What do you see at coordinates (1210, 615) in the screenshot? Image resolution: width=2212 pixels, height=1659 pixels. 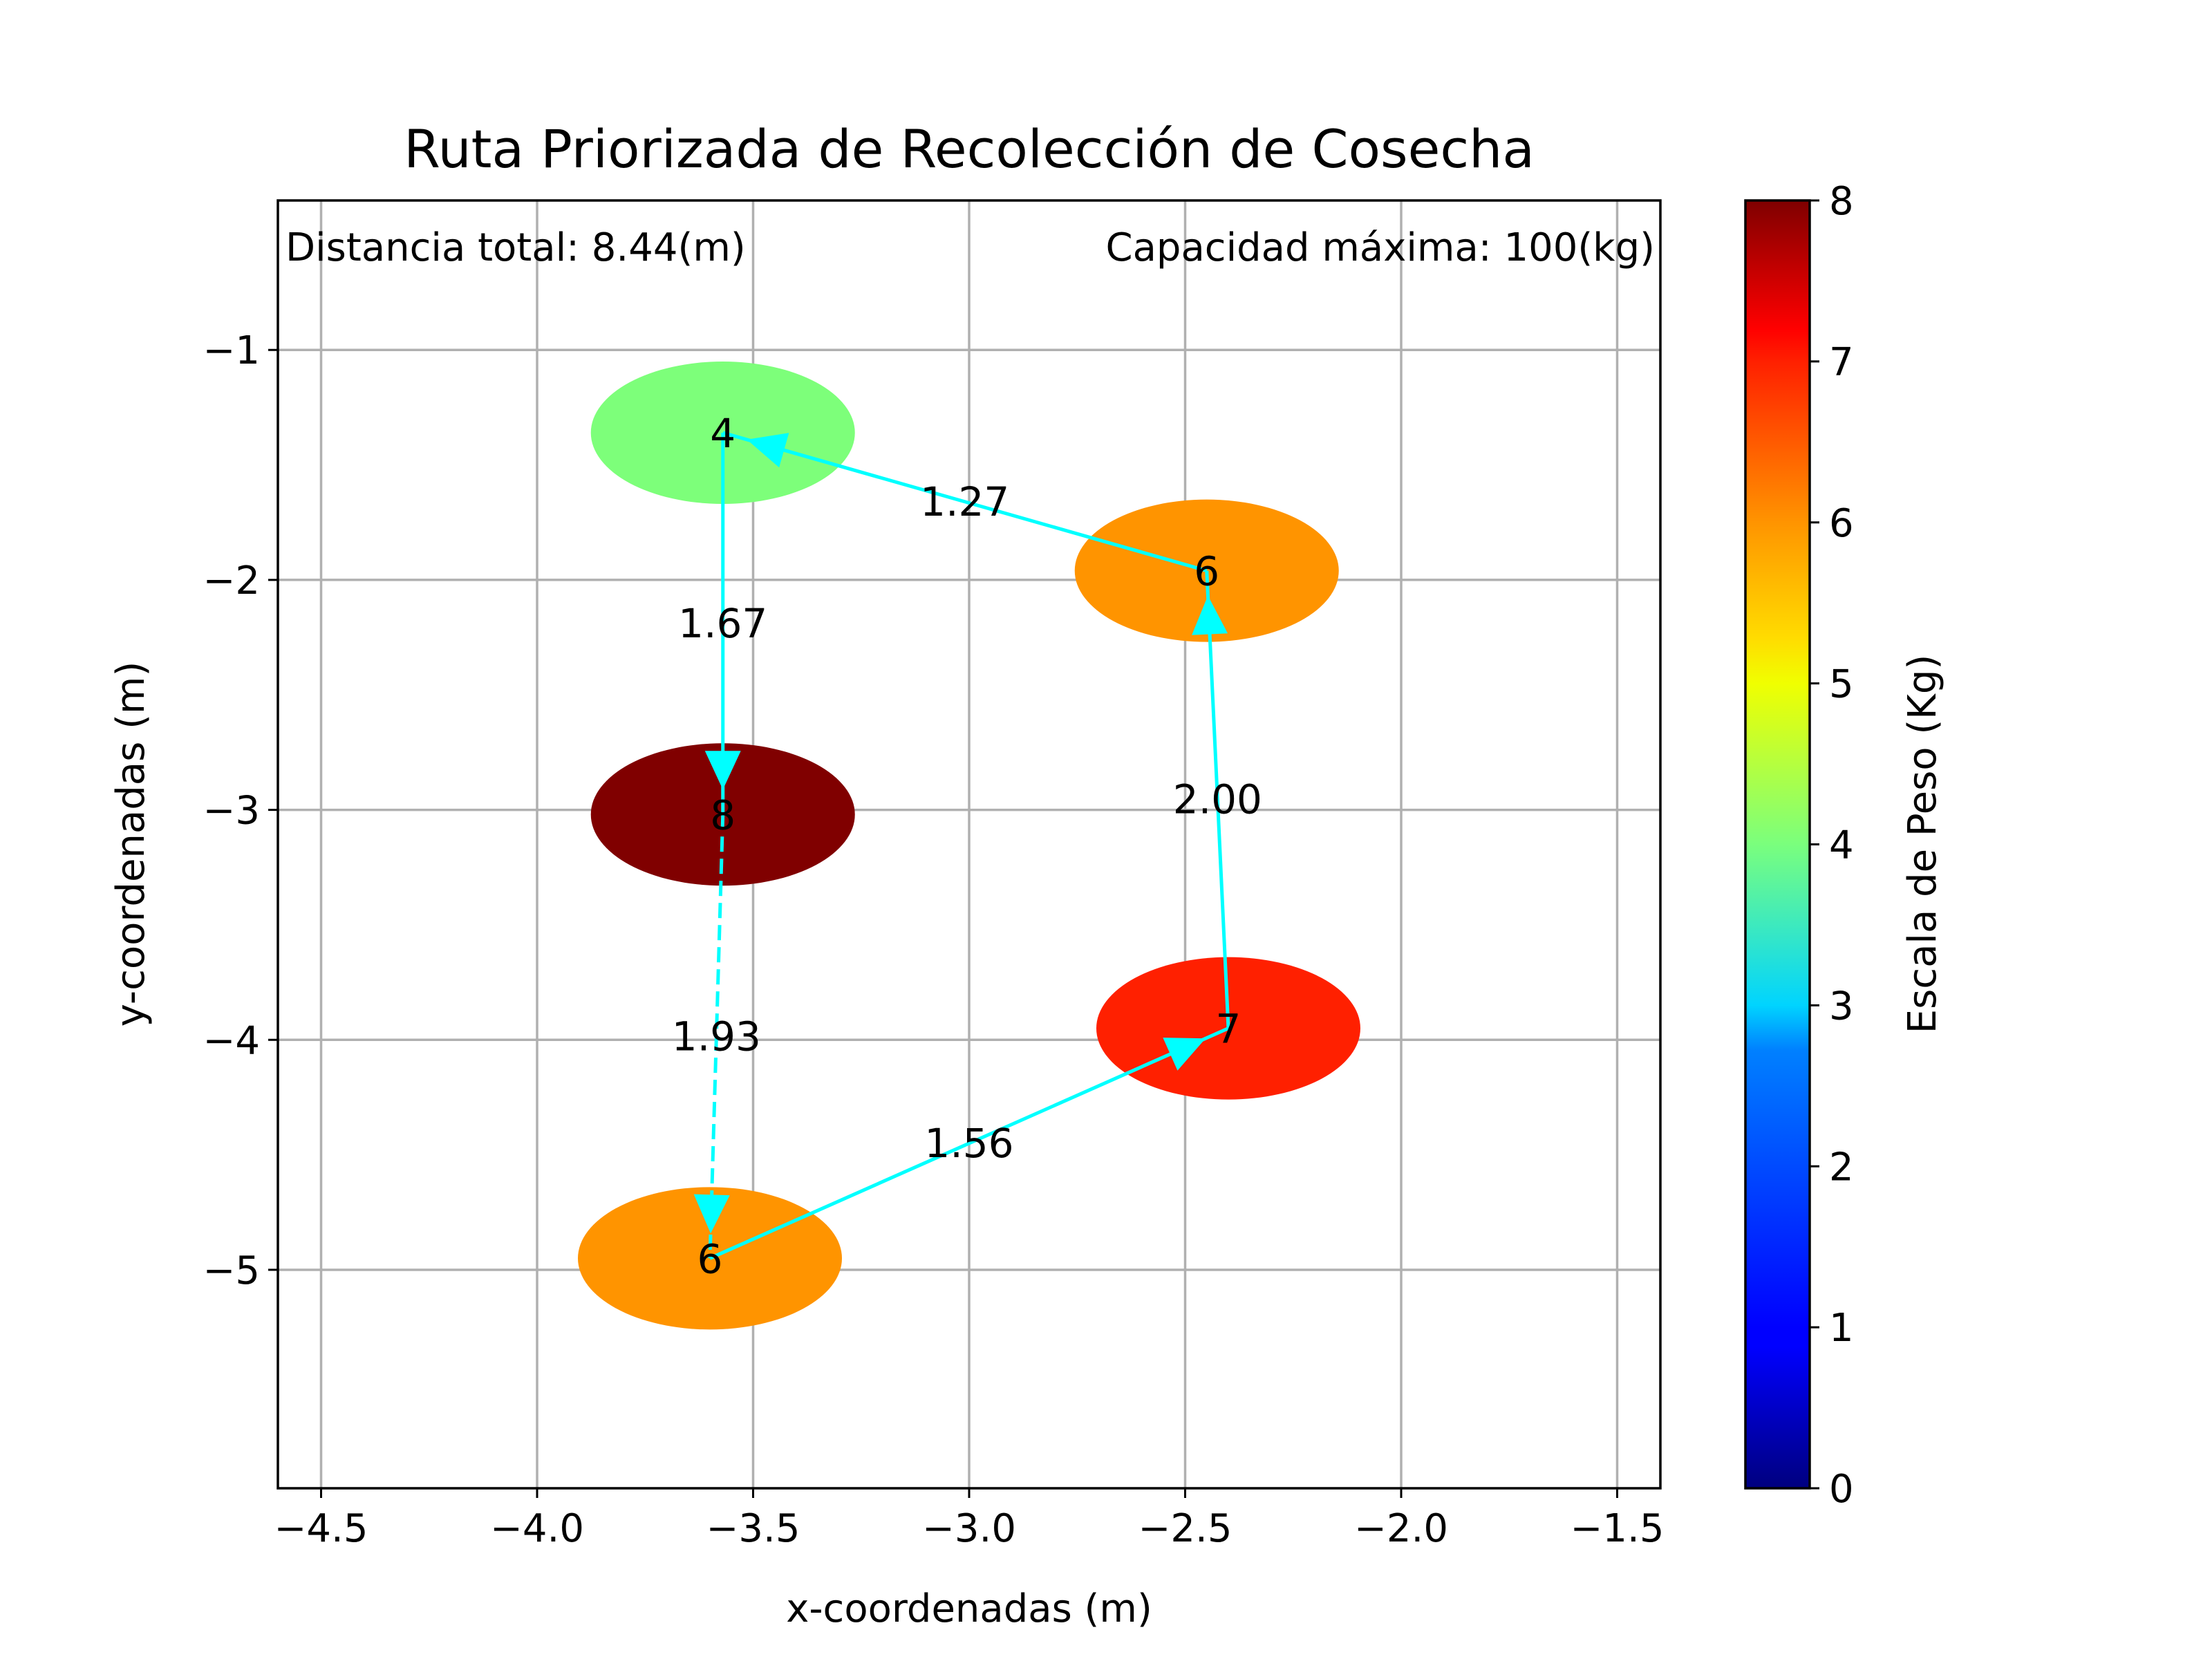 I see `route-arrowhead-D-B` at bounding box center [1210, 615].